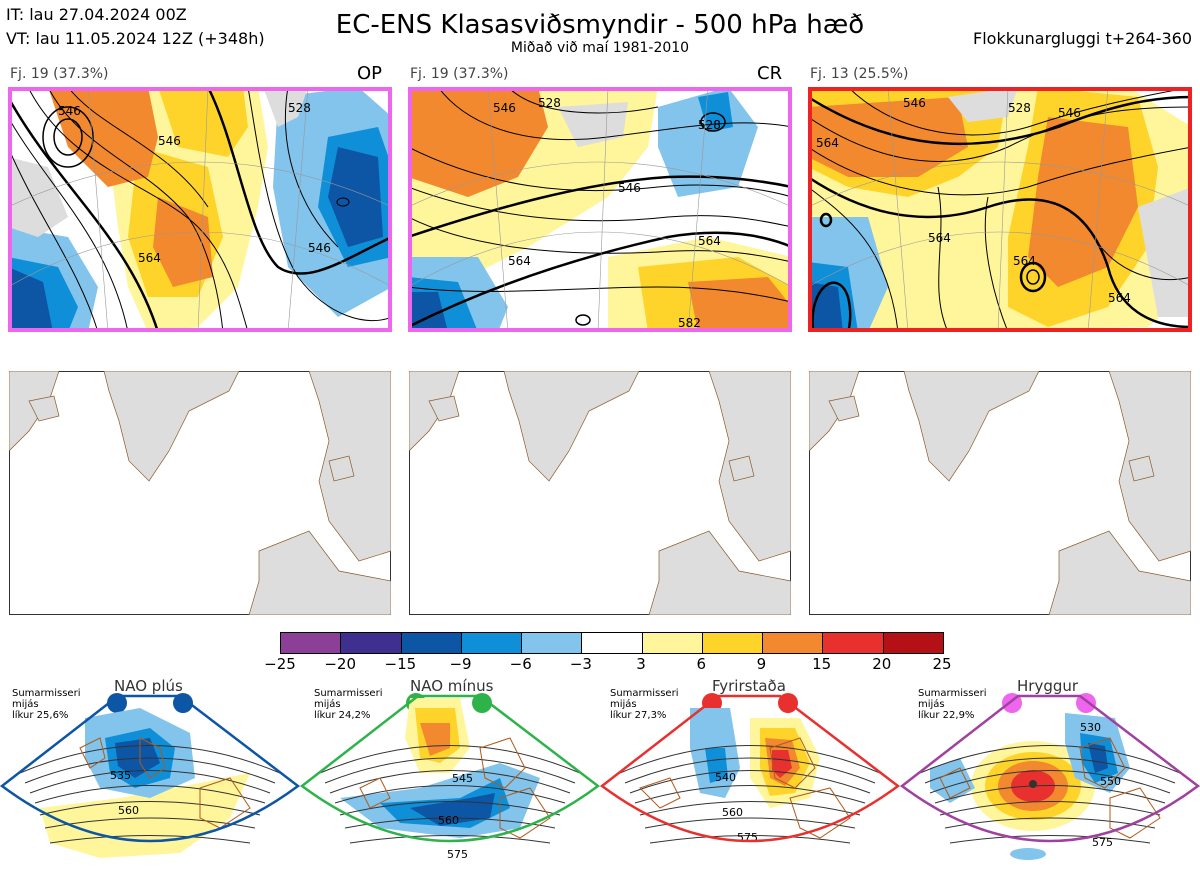 The height and width of the screenshot is (871, 1200). Describe the element at coordinates (1102, 842) in the screenshot. I see `regime-4-label: 575` at that location.